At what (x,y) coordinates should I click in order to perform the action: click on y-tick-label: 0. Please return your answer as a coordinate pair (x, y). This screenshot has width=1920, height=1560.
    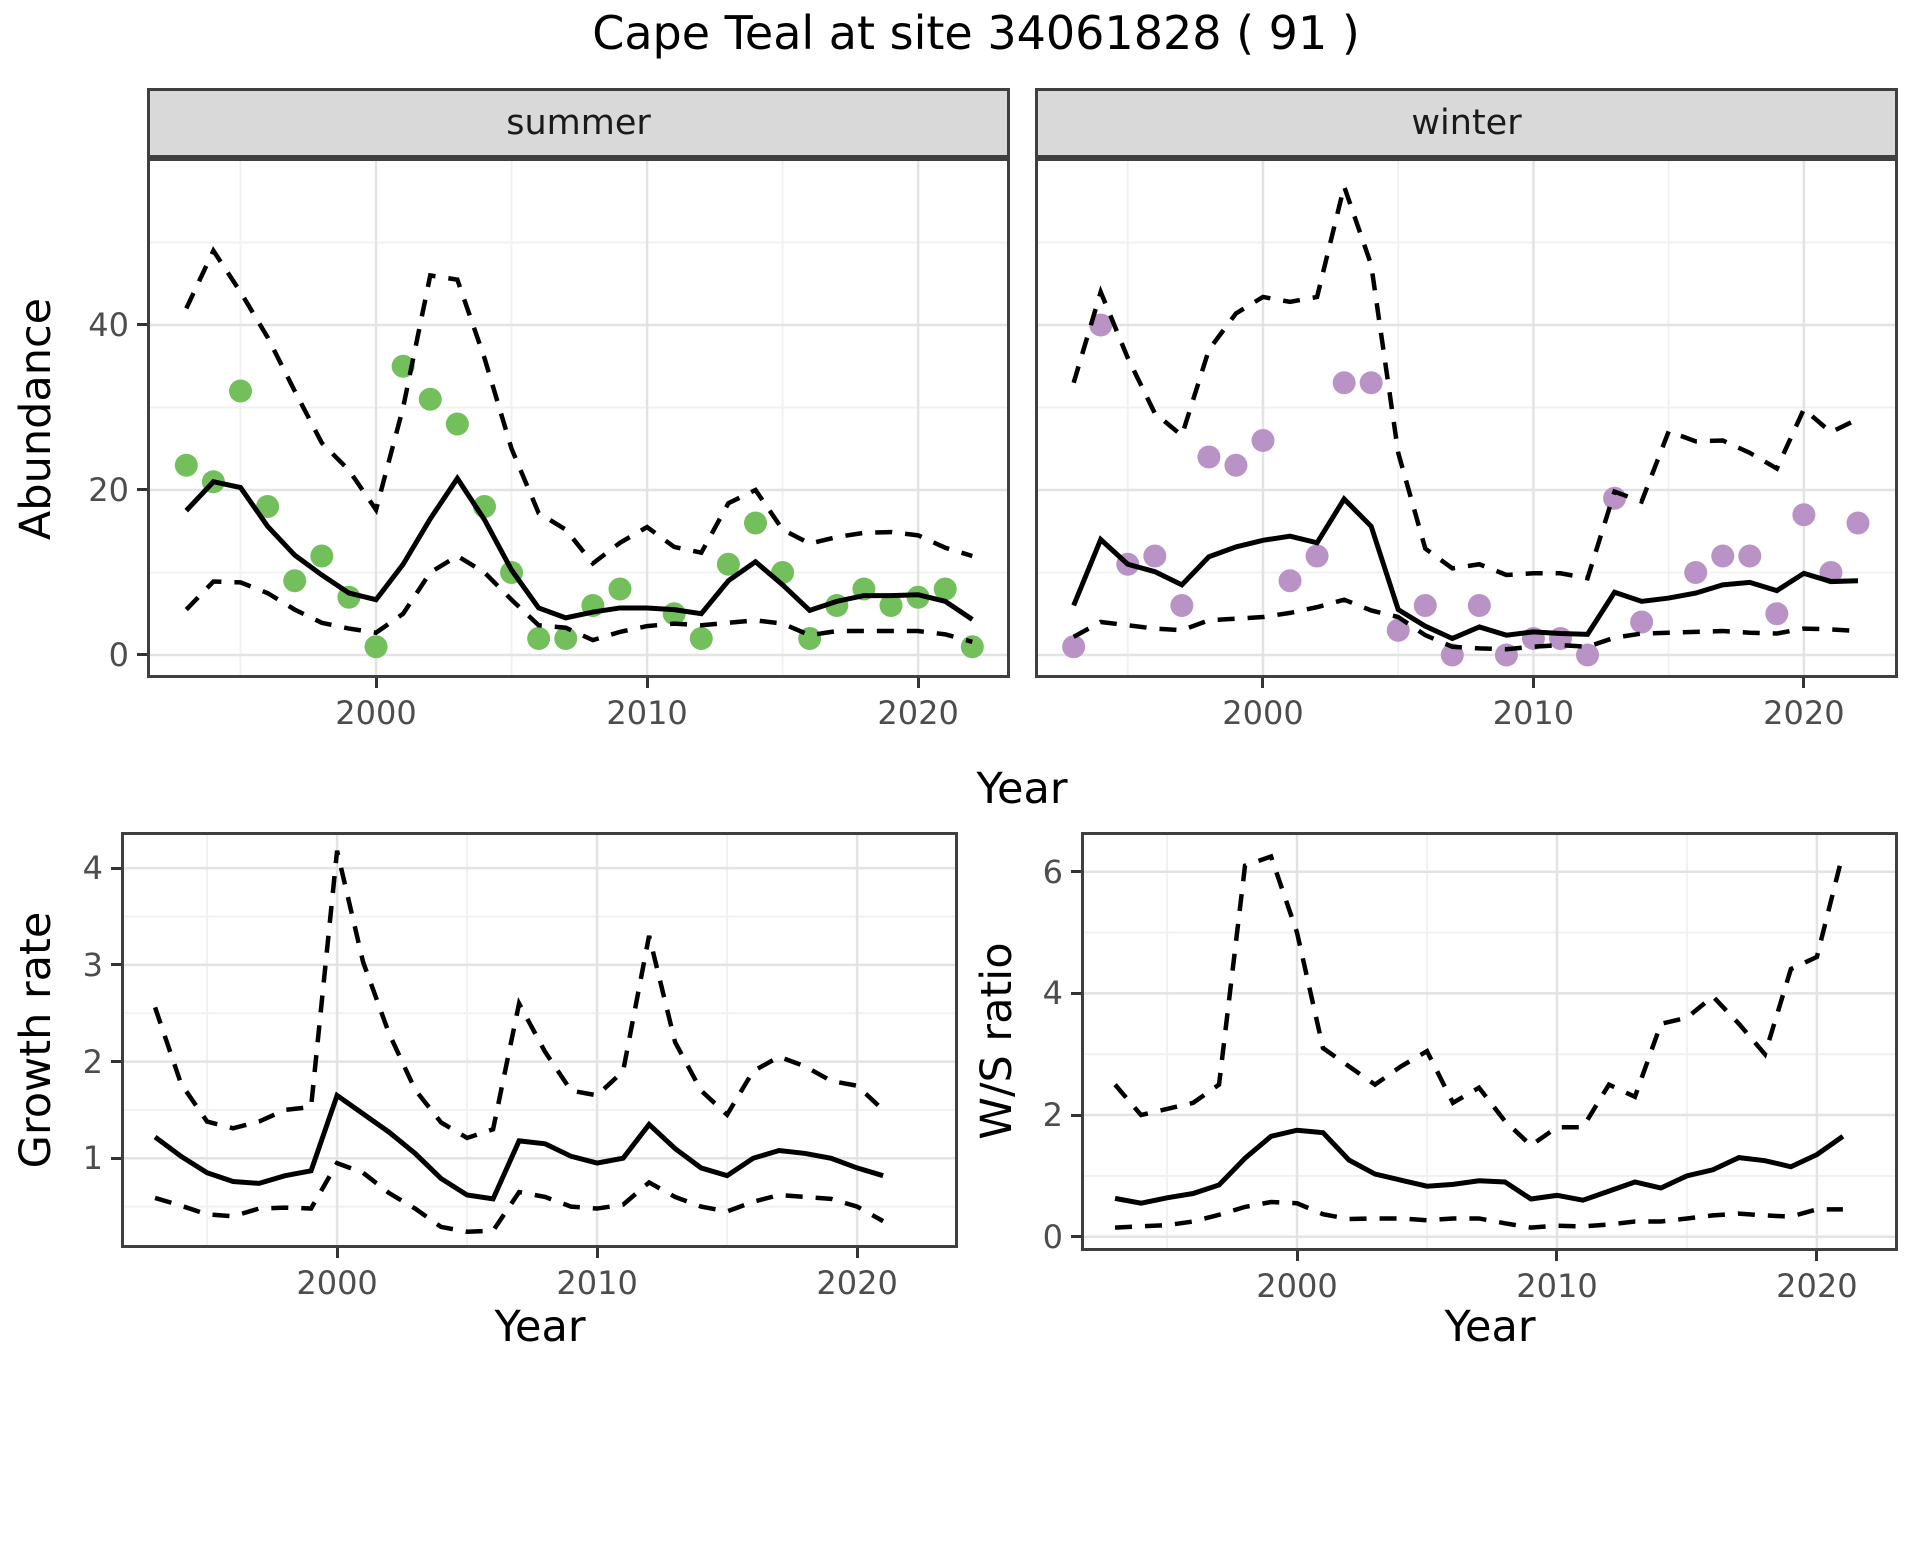
    Looking at the image, I should click on (1052, 1236).